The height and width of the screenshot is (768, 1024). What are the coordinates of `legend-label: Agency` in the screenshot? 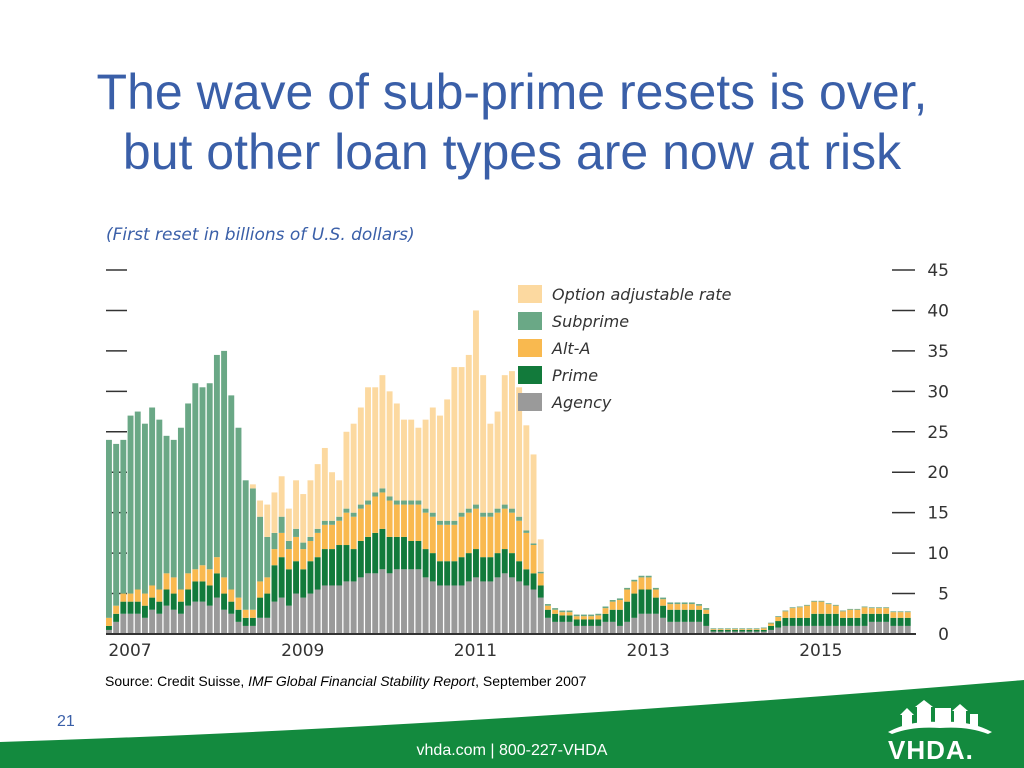 It's located at (581, 402).